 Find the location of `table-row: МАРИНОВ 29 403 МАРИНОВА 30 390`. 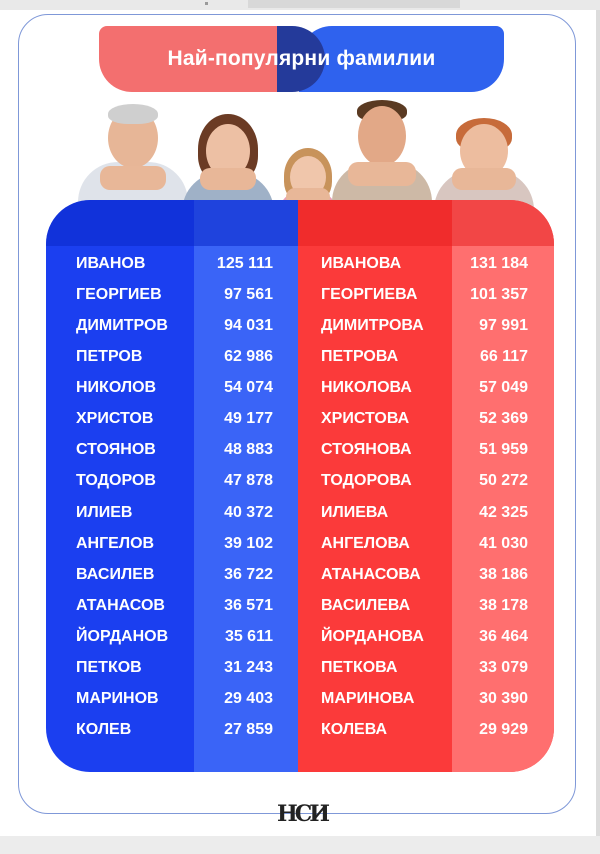

table-row: МАРИНОВ 29 403 МАРИНОВА 30 390 is located at coordinates (300, 698).